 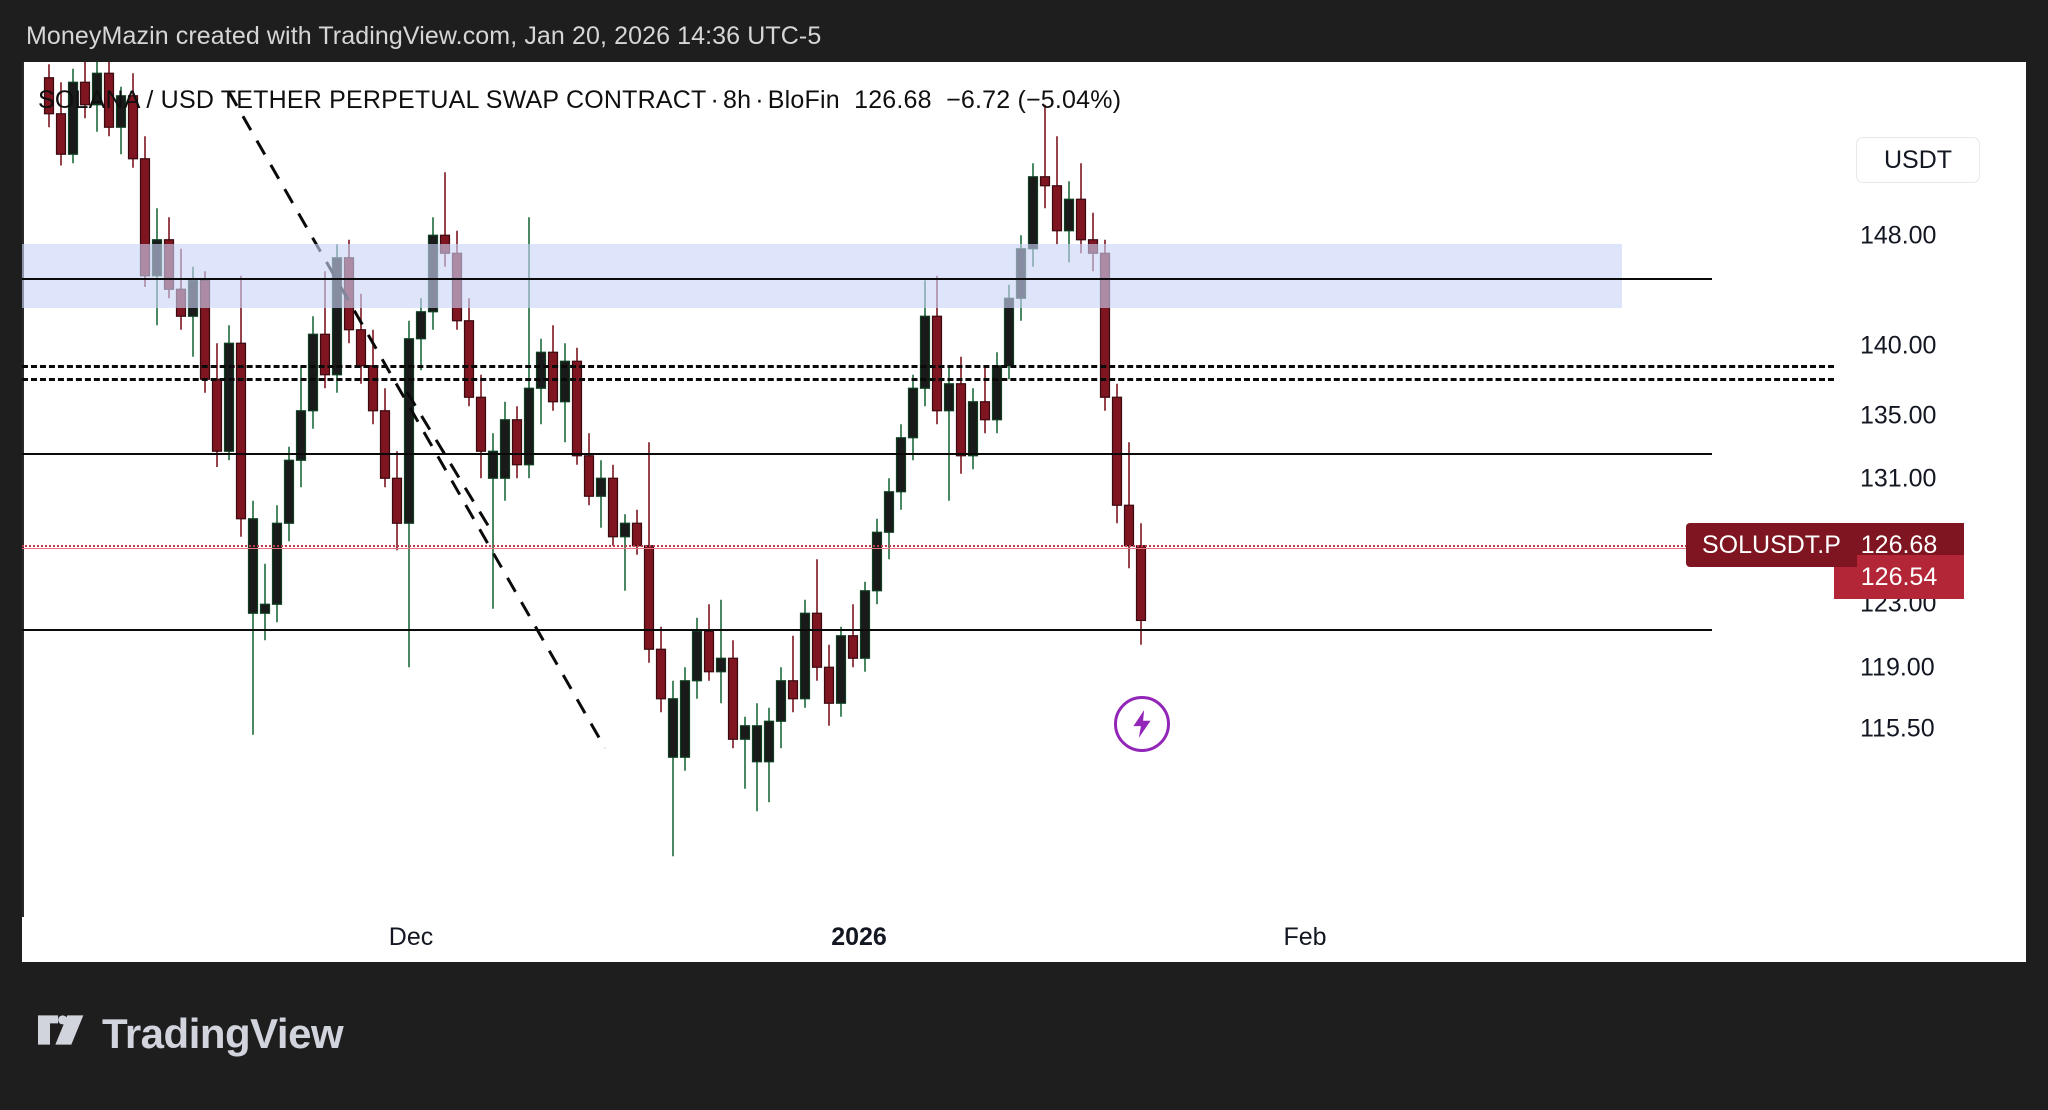 What do you see at coordinates (1898, 235) in the screenshot?
I see `price-tick-148-00: 148.00` at bounding box center [1898, 235].